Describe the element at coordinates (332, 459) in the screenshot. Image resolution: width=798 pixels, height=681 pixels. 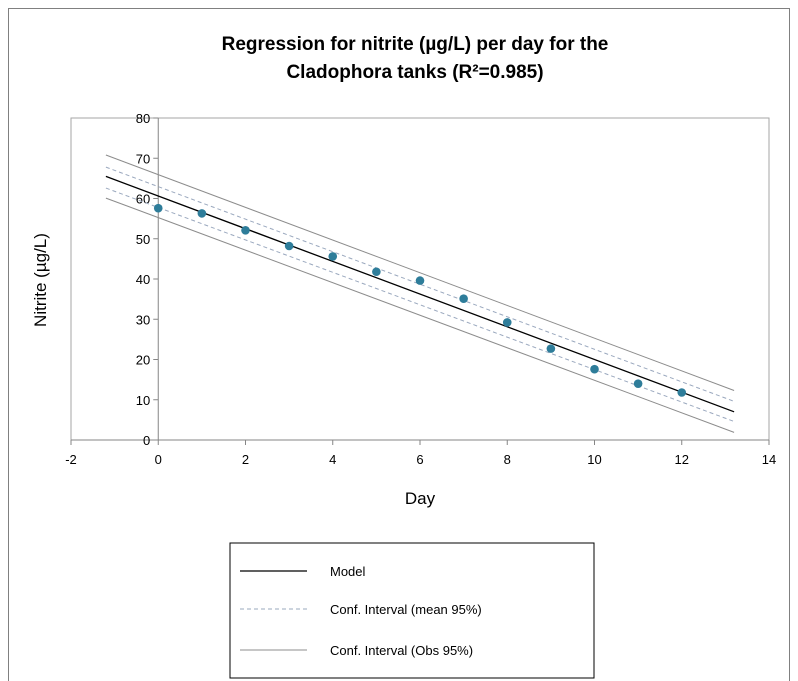
I see `x-tick-label: 4` at that location.